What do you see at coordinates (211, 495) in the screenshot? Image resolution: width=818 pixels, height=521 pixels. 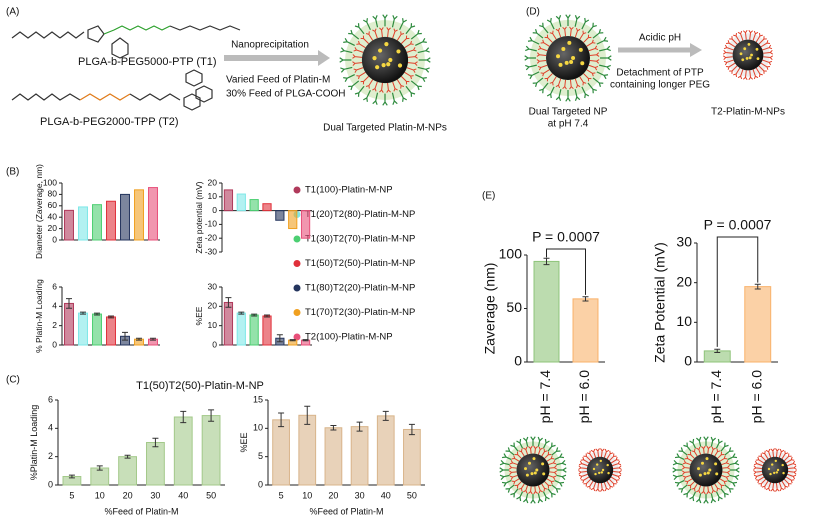 I see `x-tick-label: 50` at bounding box center [211, 495].